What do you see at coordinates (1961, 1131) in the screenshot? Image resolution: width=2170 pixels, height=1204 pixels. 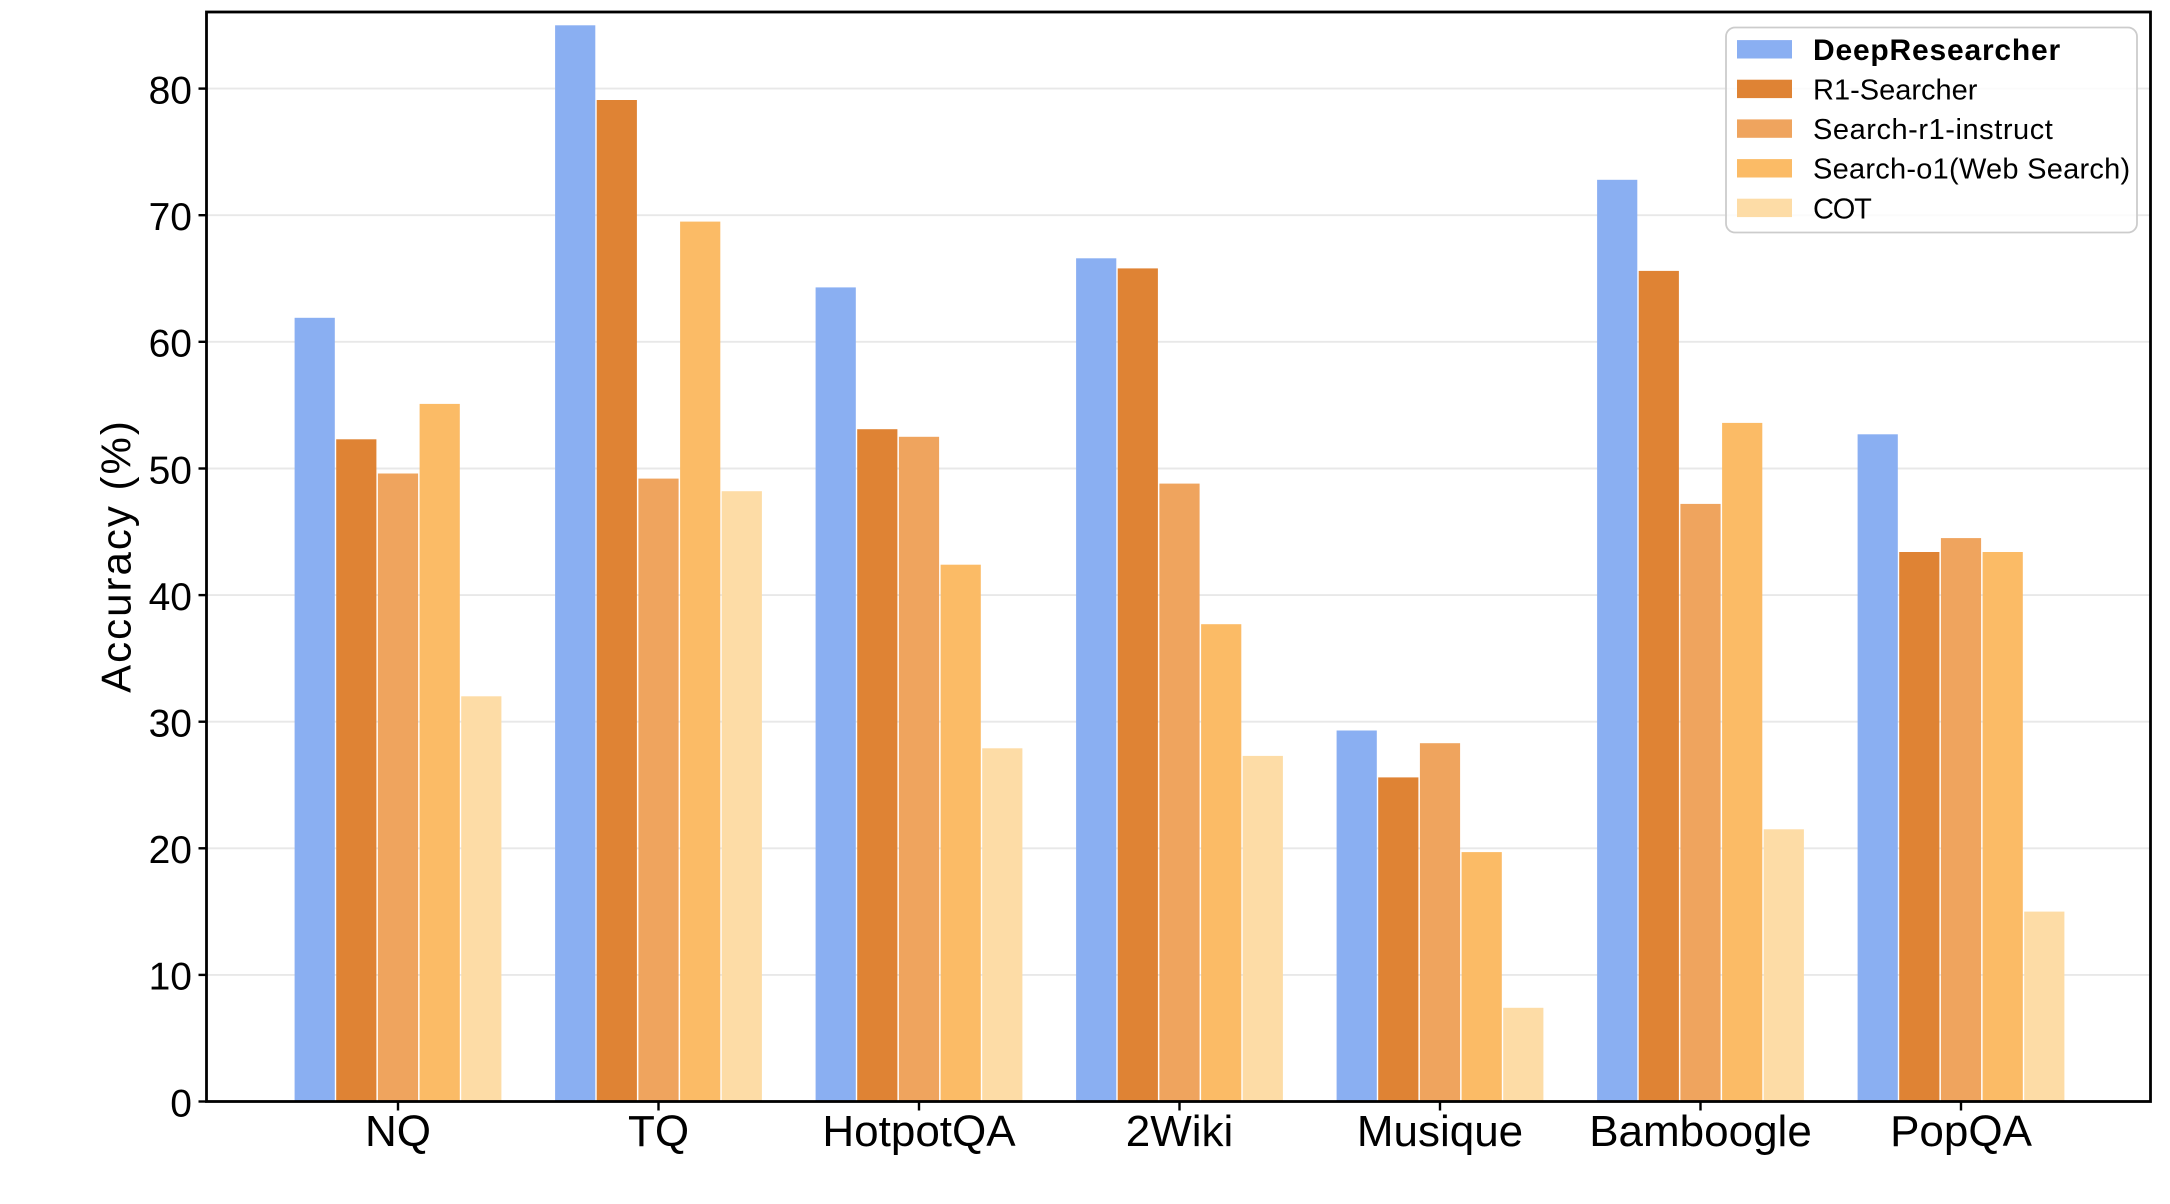 I see `svg-text: PopQA` at bounding box center [1961, 1131].